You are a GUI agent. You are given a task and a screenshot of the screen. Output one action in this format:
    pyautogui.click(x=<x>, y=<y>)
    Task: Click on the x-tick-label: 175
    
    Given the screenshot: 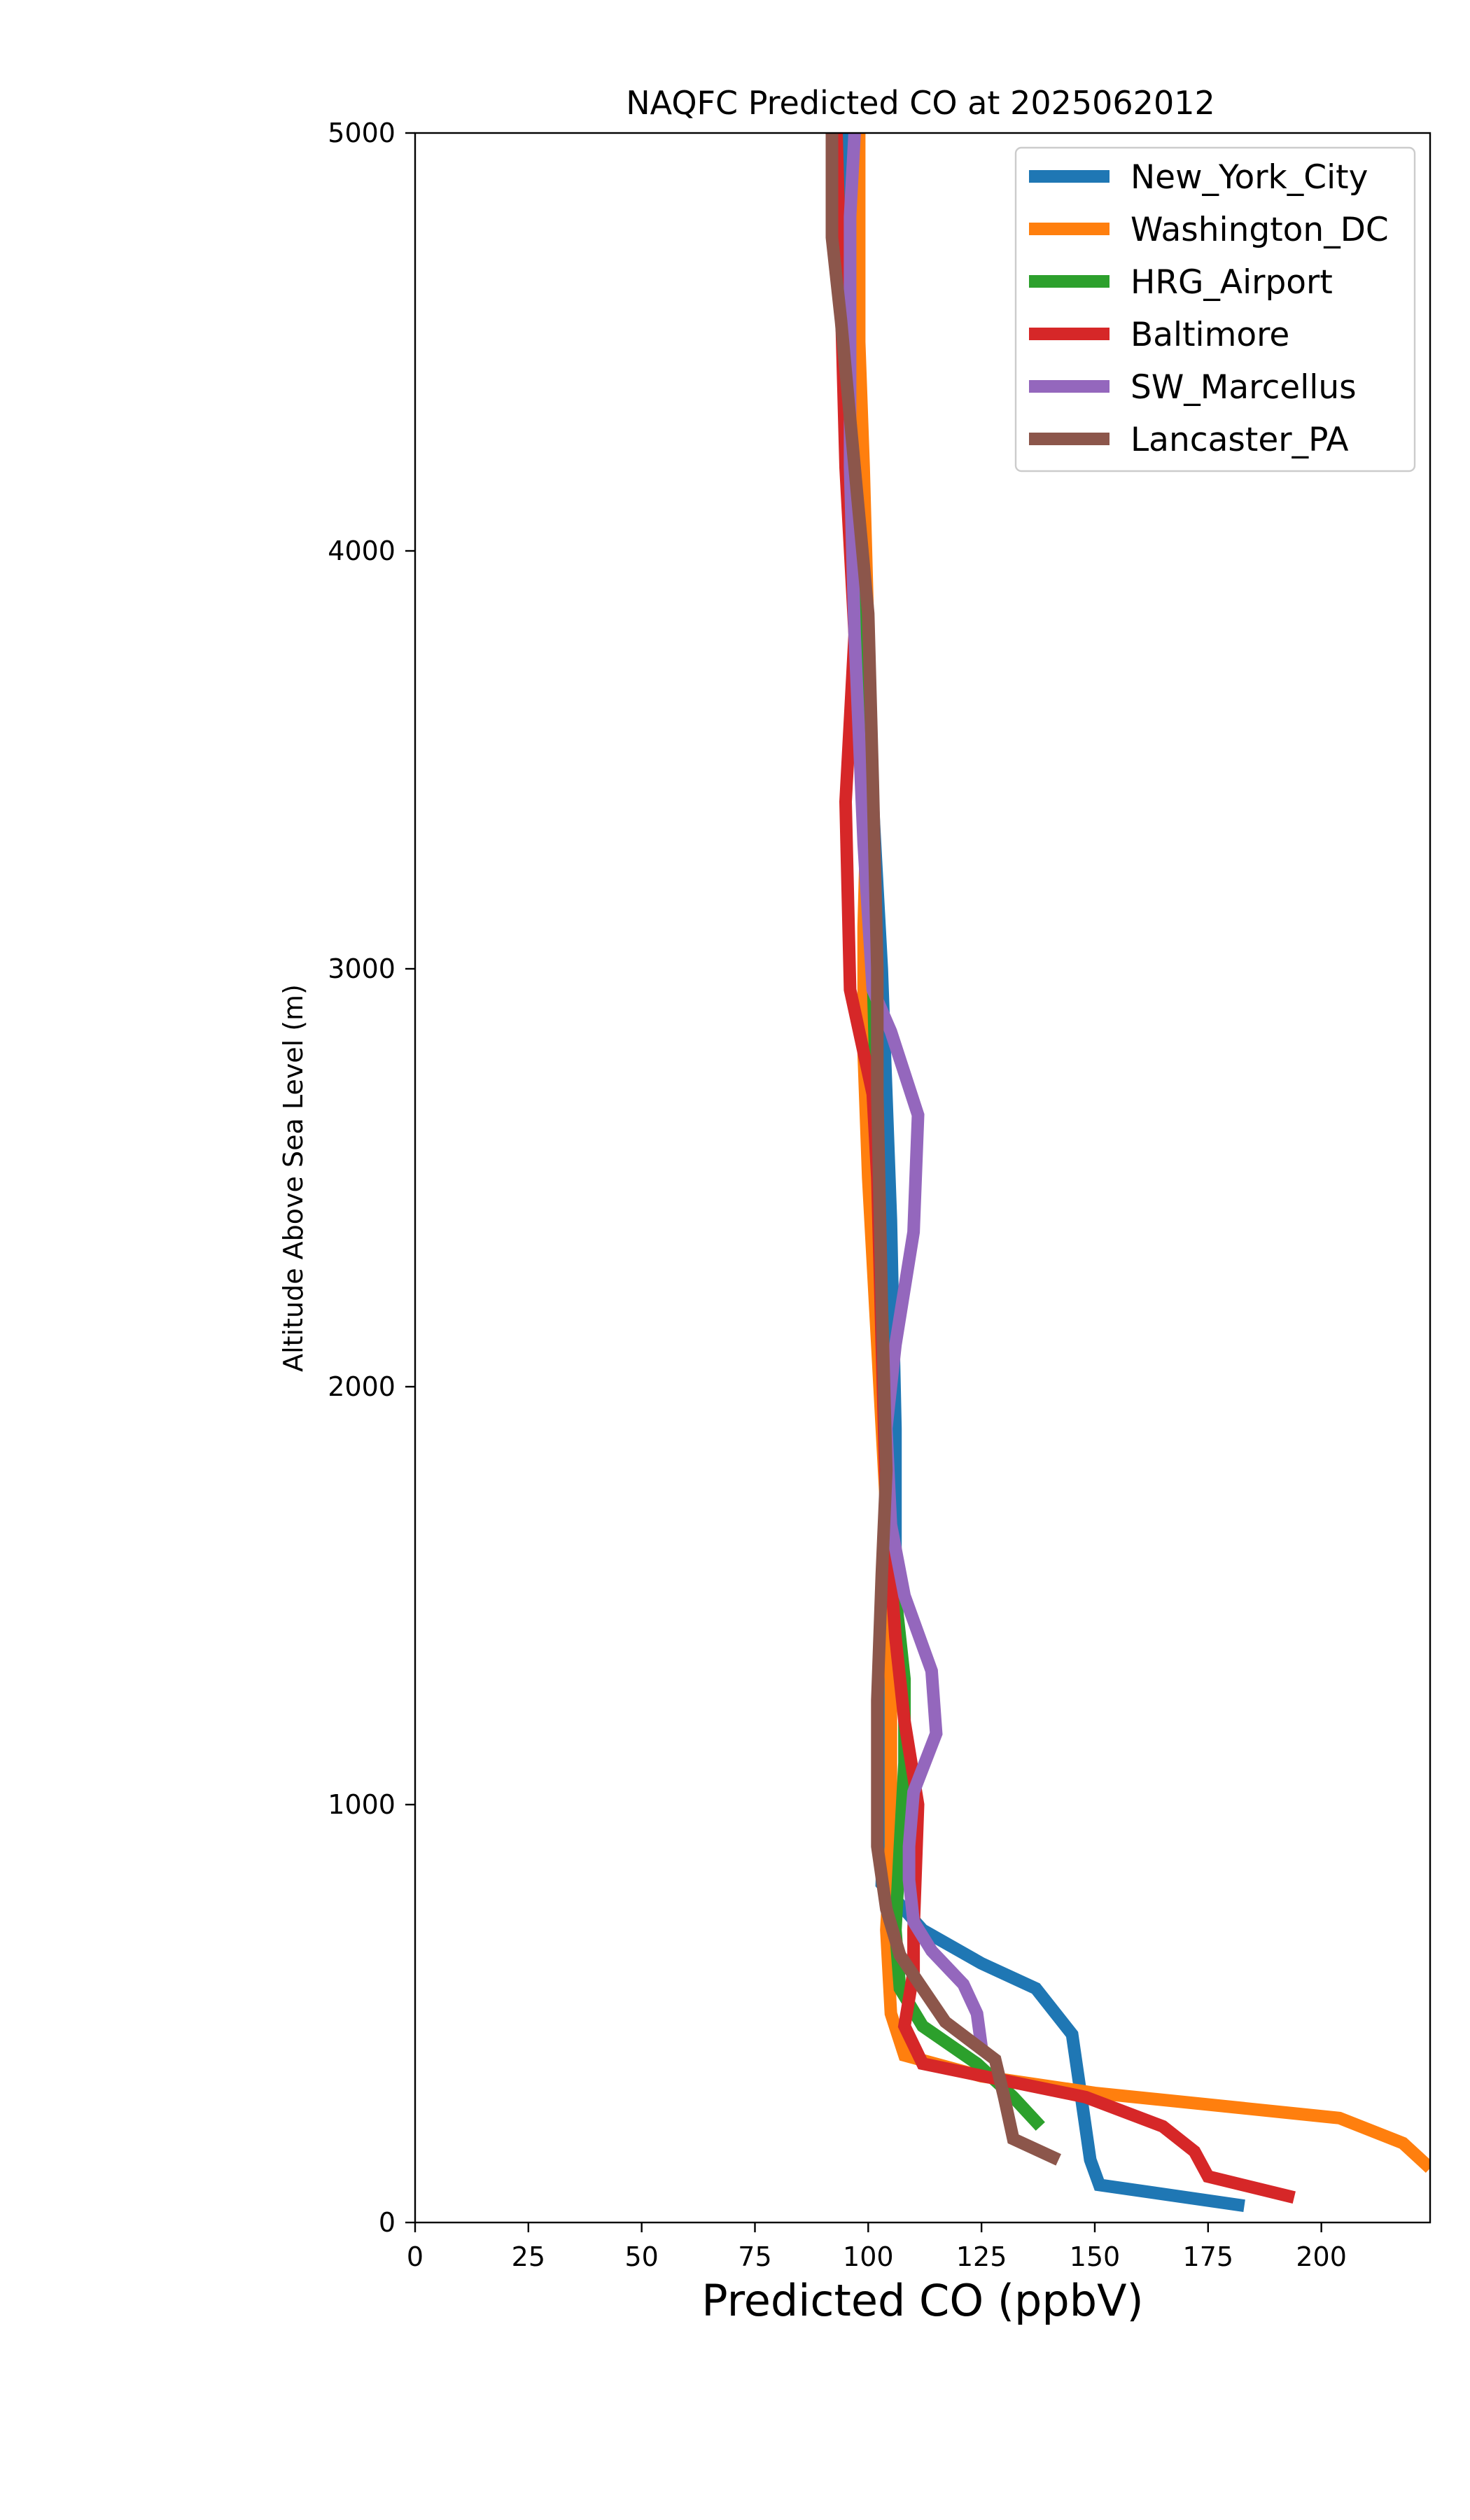 What is the action you would take?
    pyautogui.click(x=1208, y=2256)
    